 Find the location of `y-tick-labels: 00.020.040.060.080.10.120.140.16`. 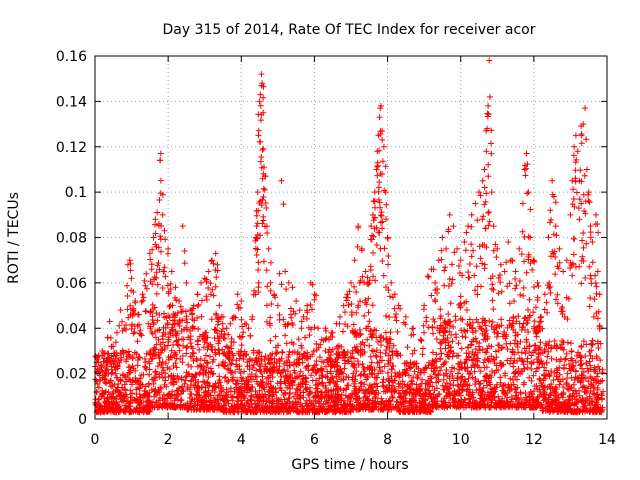

y-tick-labels: 00.020.040.060.080.10.120.140.16 is located at coordinates (71, 238).